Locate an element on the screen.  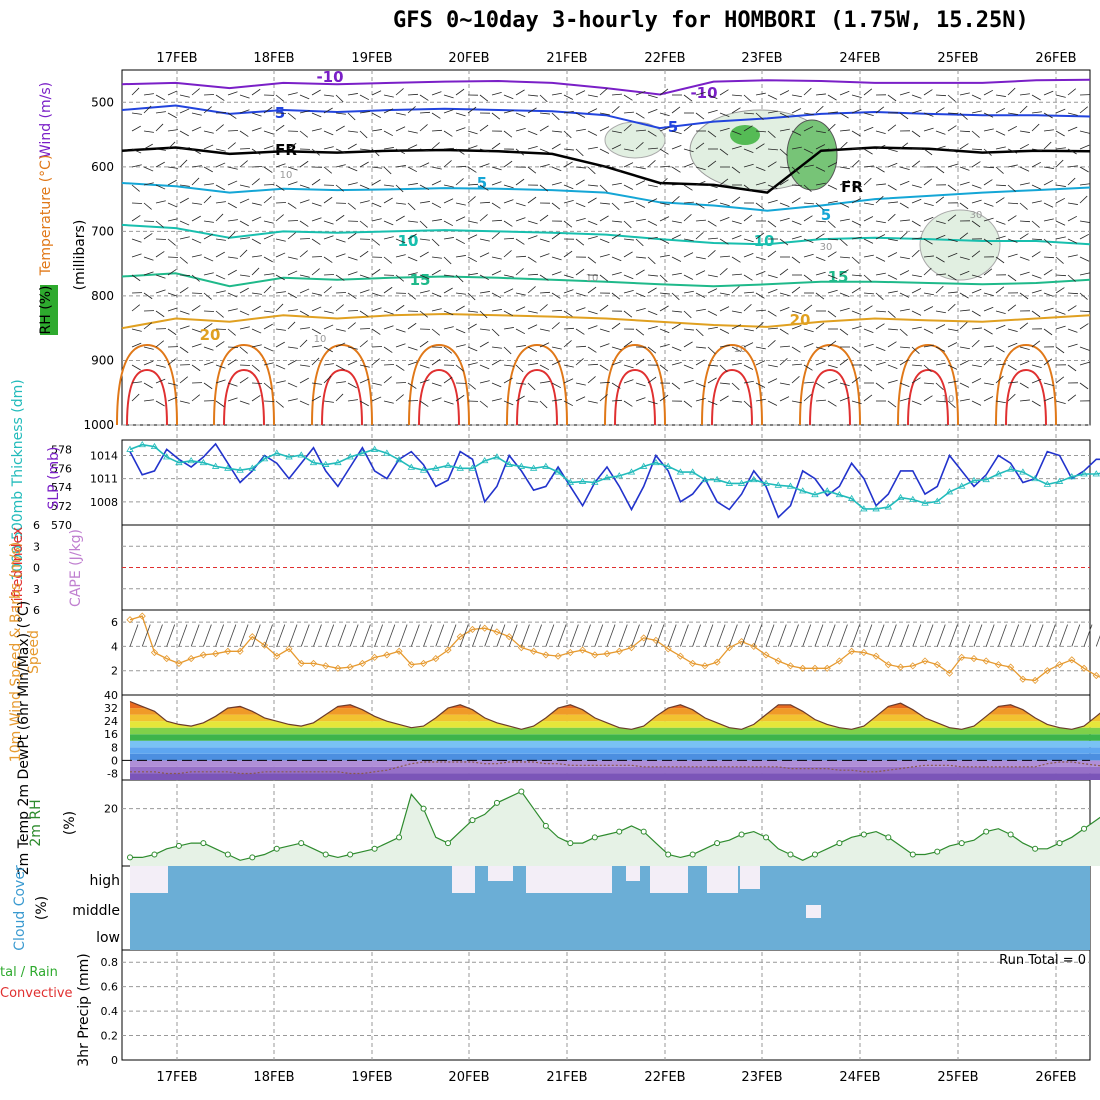
cloud-level-label: high is located at coordinates (104, 881).